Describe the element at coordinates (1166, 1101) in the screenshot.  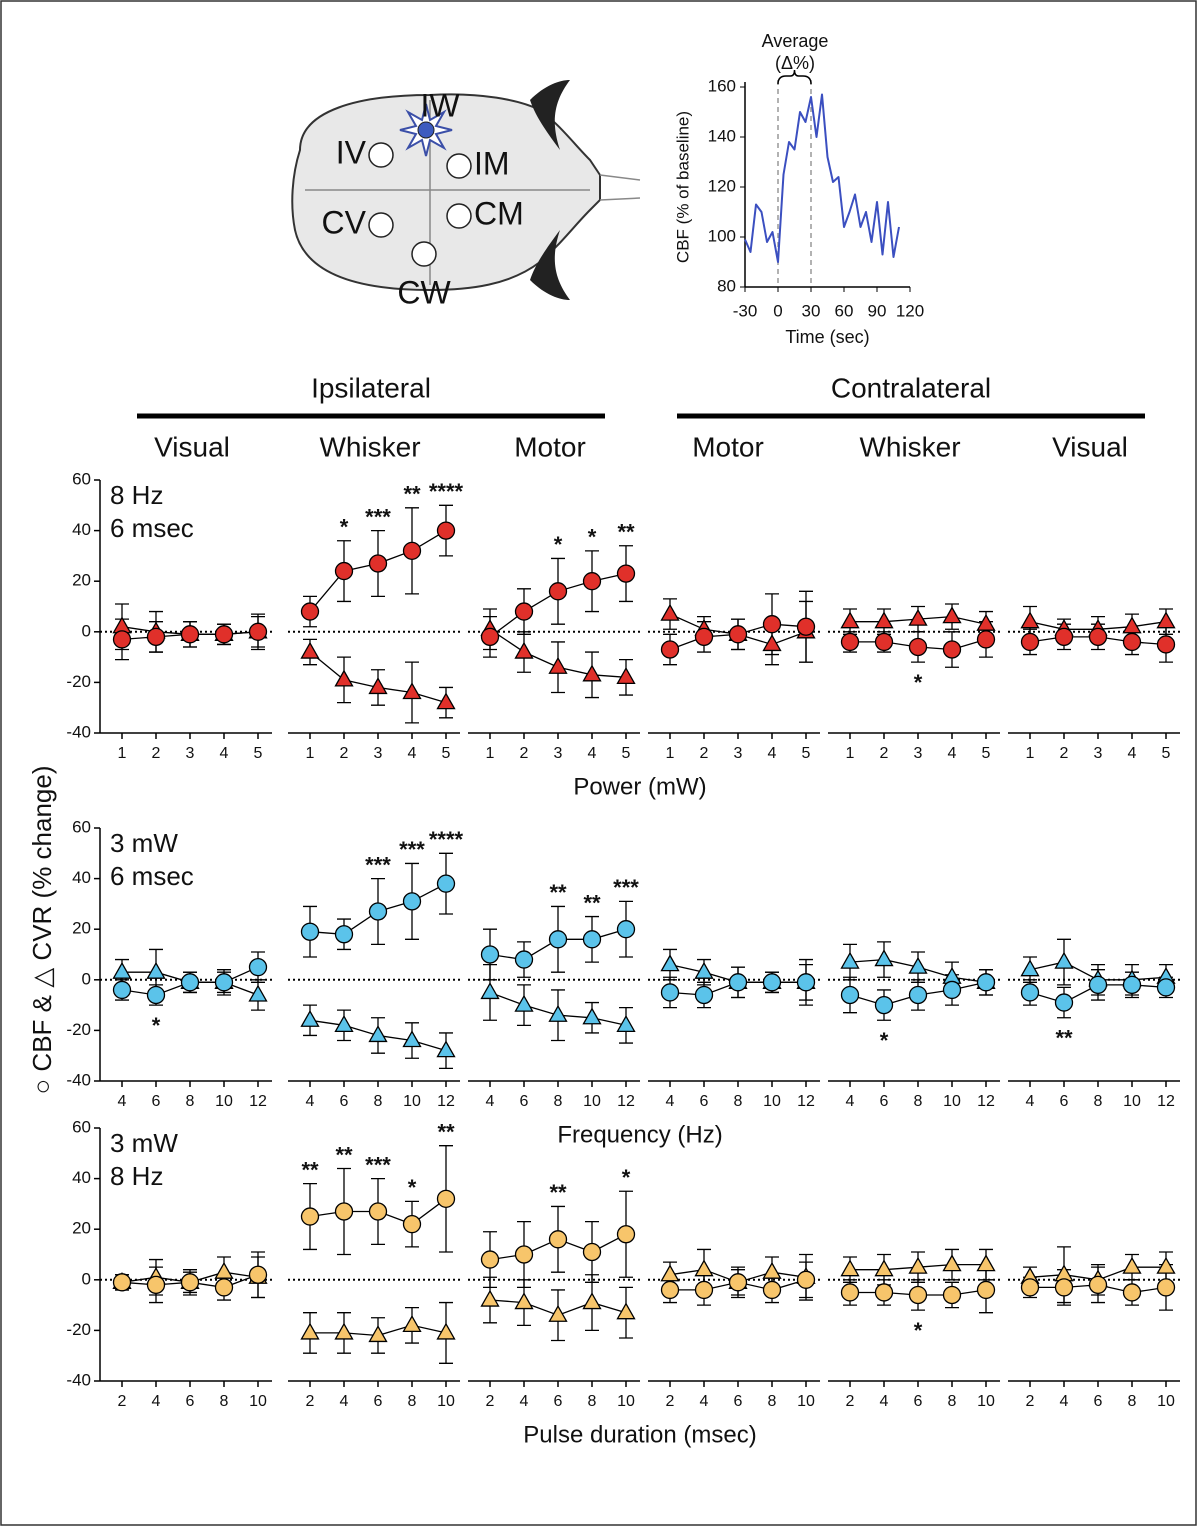
I see `x-tick-label: 12` at that location.